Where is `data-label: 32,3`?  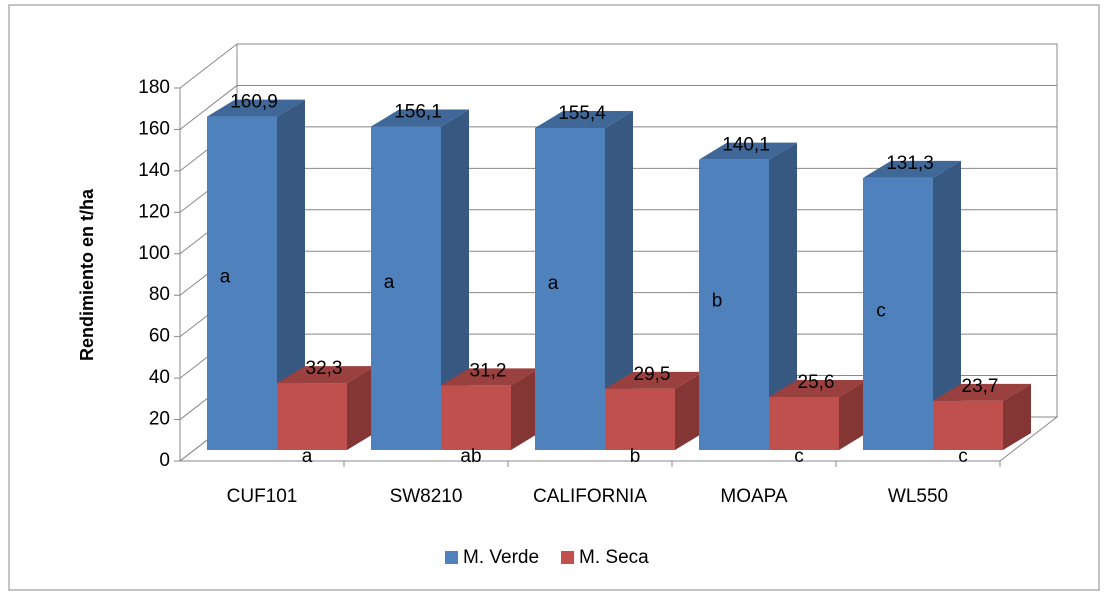
data-label: 32,3 is located at coordinates (324, 368).